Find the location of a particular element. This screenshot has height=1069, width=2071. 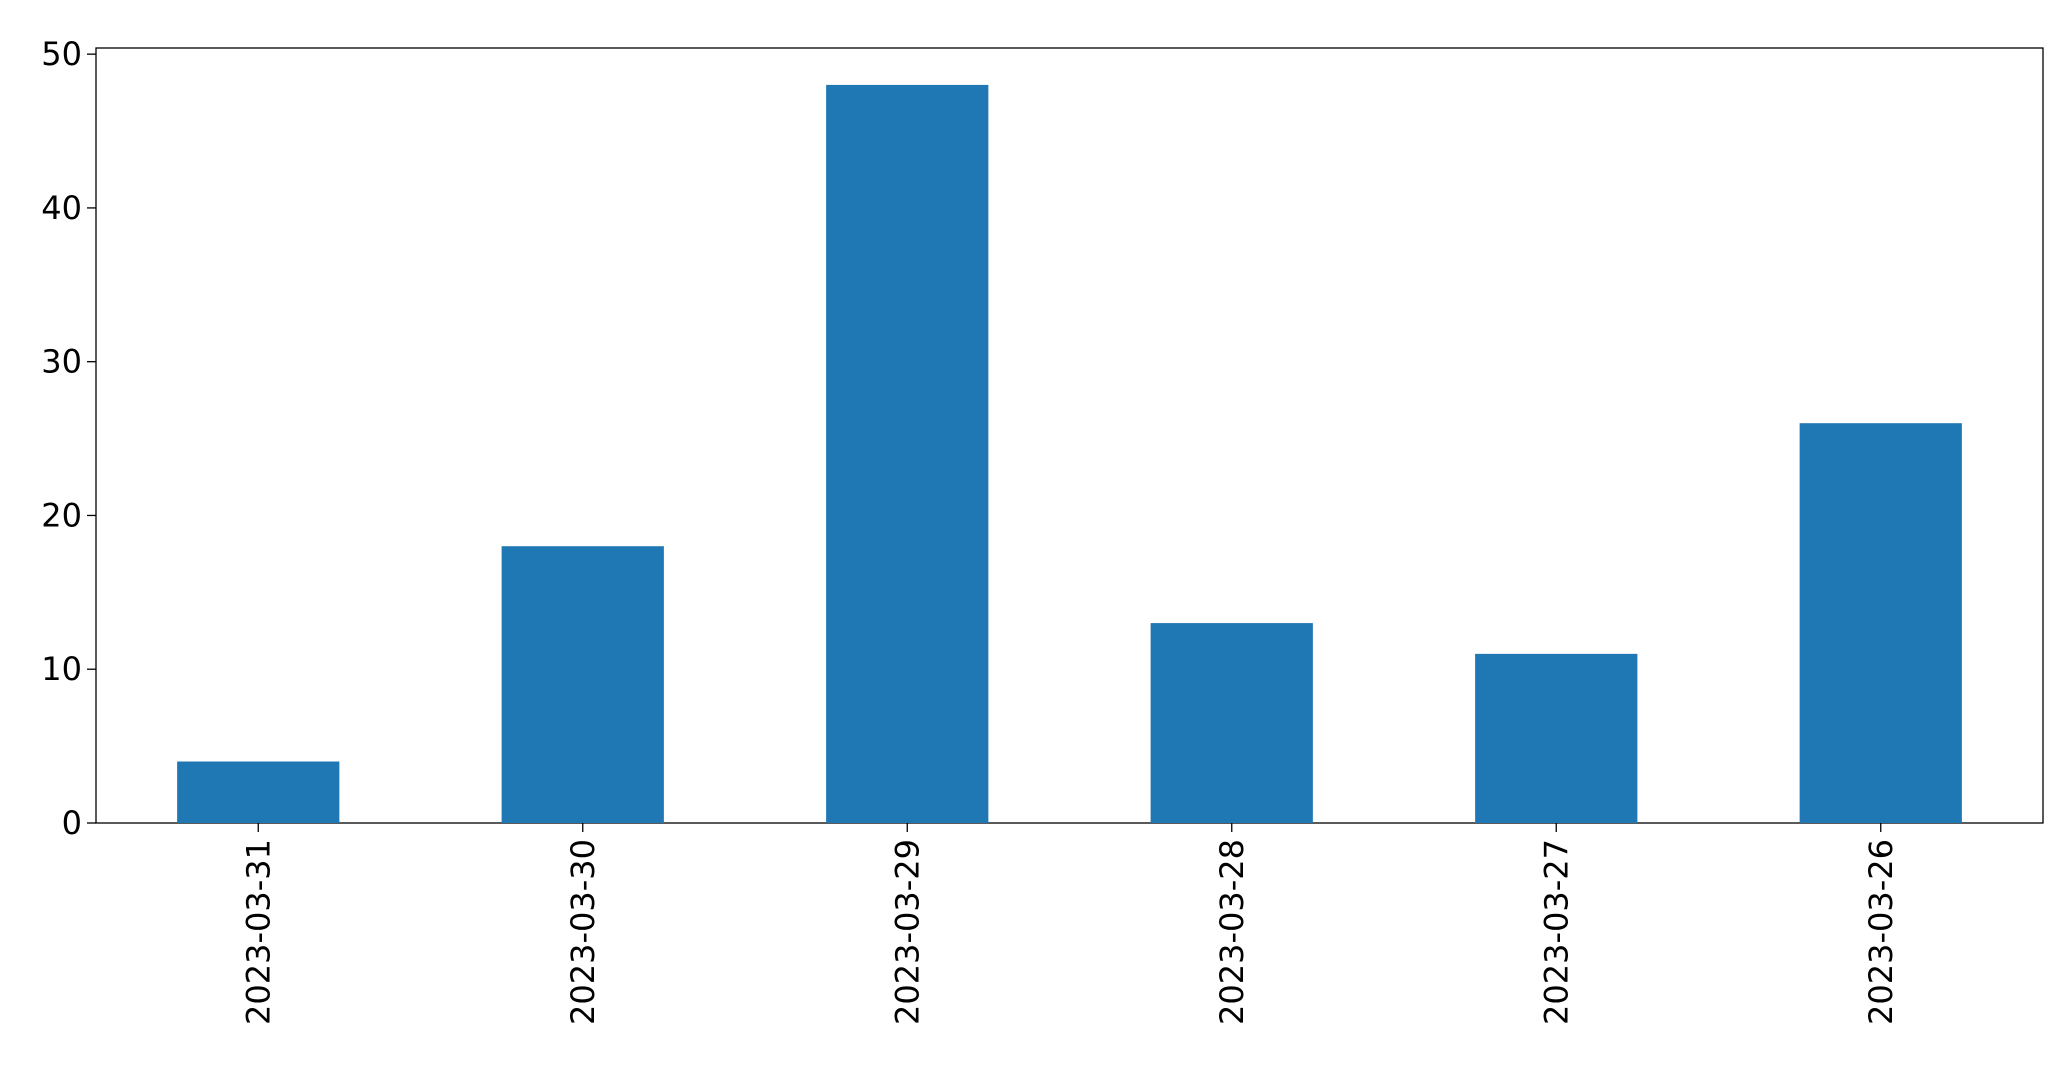

y-tick-label: 30 is located at coordinates (61, 362).